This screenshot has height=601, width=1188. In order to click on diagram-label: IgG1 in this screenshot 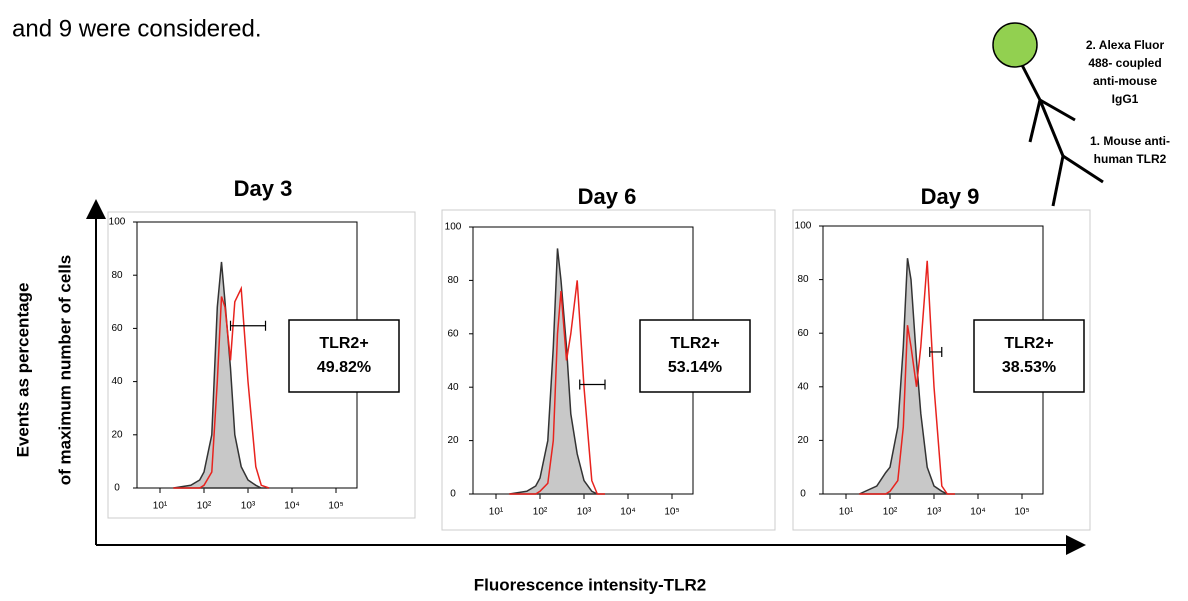, I will do `click(1125, 99)`.